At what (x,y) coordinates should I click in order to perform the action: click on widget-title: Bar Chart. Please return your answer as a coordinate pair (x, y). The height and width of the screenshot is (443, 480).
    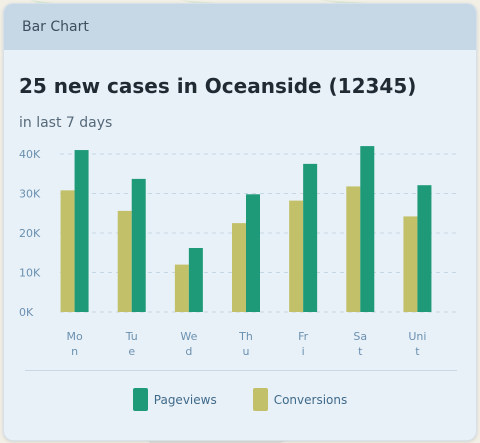
    Looking at the image, I should click on (55, 27).